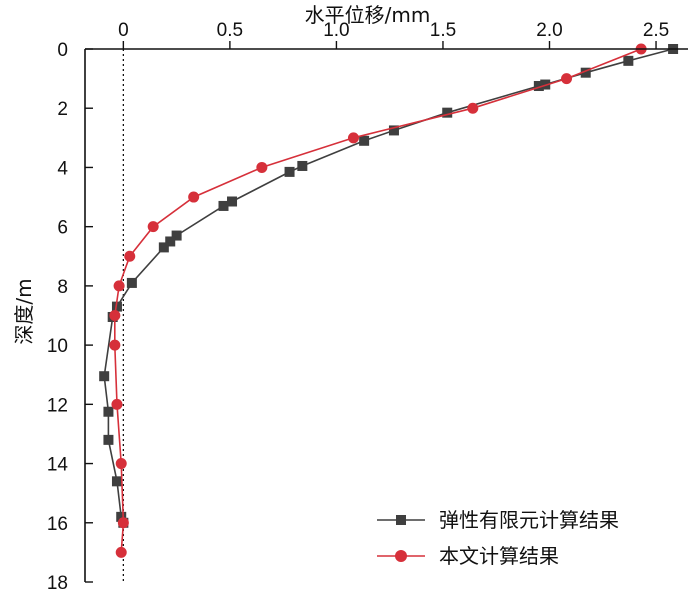 The height and width of the screenshot is (590, 700). What do you see at coordinates (57, 524) in the screenshot?
I see `y-tick-label: 16` at bounding box center [57, 524].